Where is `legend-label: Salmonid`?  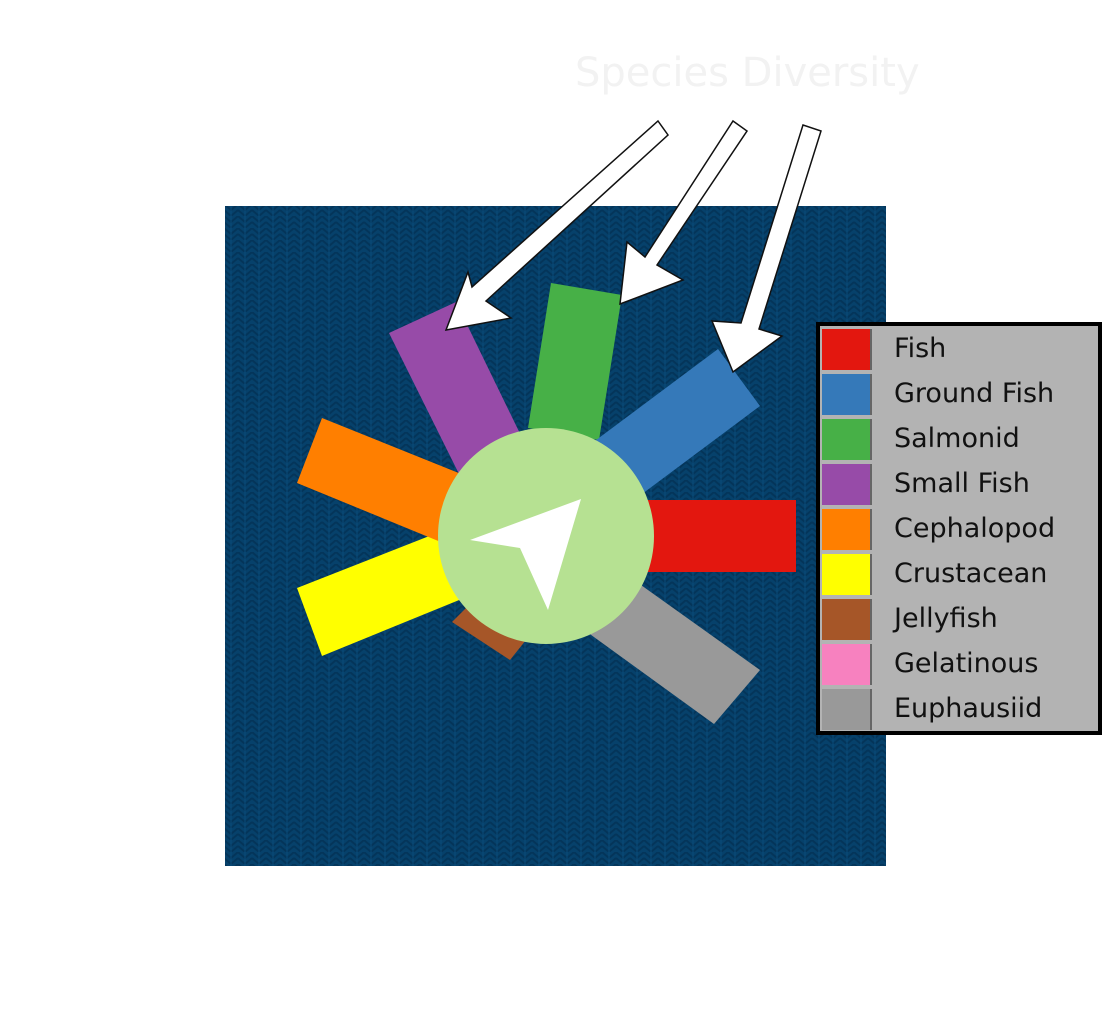
legend-label: Salmonid is located at coordinates (957, 438).